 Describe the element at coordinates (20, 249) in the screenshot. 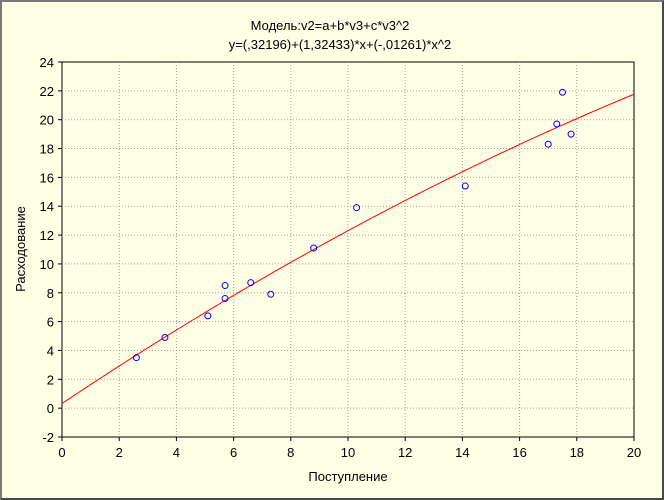

I see `y-axis-label: Расходование` at that location.